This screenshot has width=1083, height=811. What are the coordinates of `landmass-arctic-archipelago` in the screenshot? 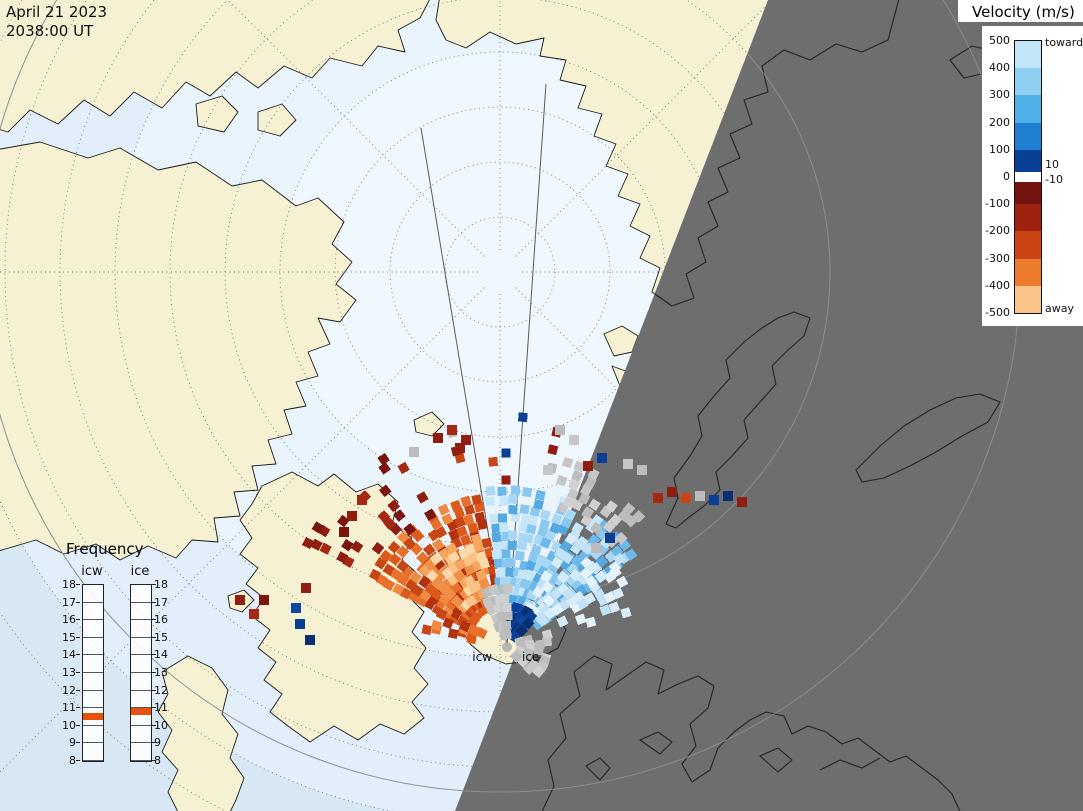 It's located at (216, 66).